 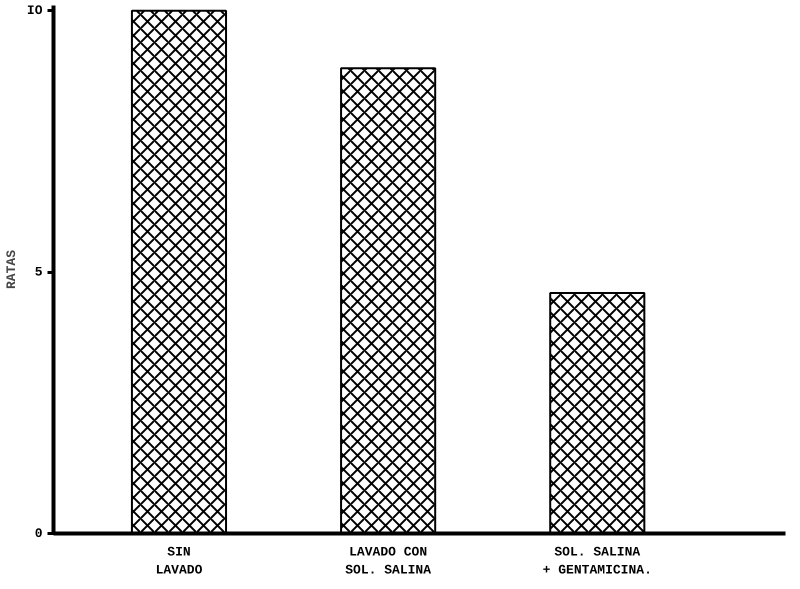 What do you see at coordinates (34, 10) in the screenshot?
I see `y-tick-label: IO` at bounding box center [34, 10].